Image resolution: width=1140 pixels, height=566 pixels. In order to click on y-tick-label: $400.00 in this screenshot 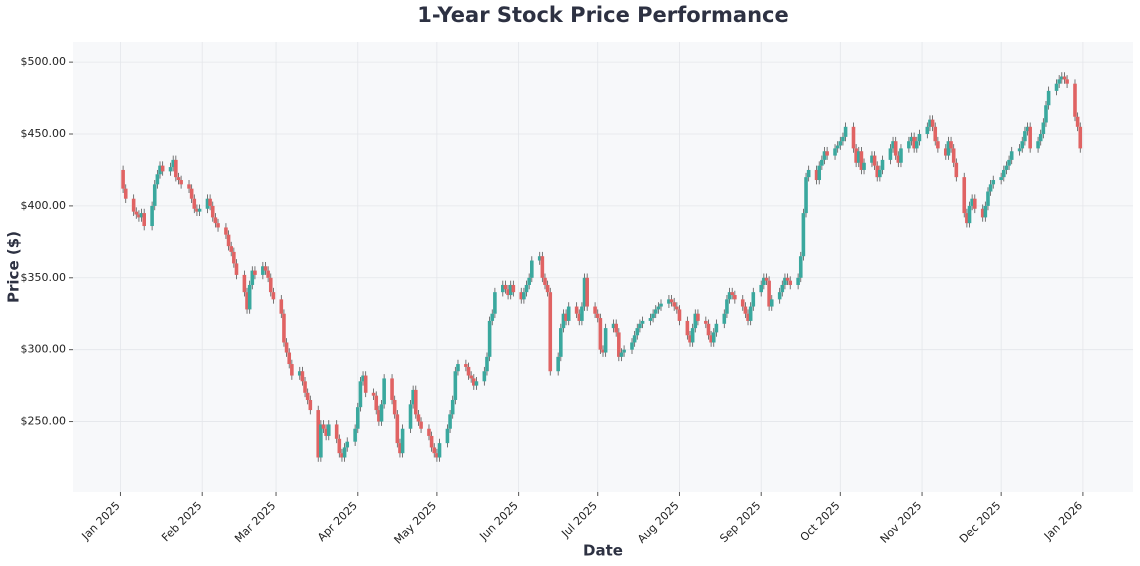, I will do `click(44, 205)`.